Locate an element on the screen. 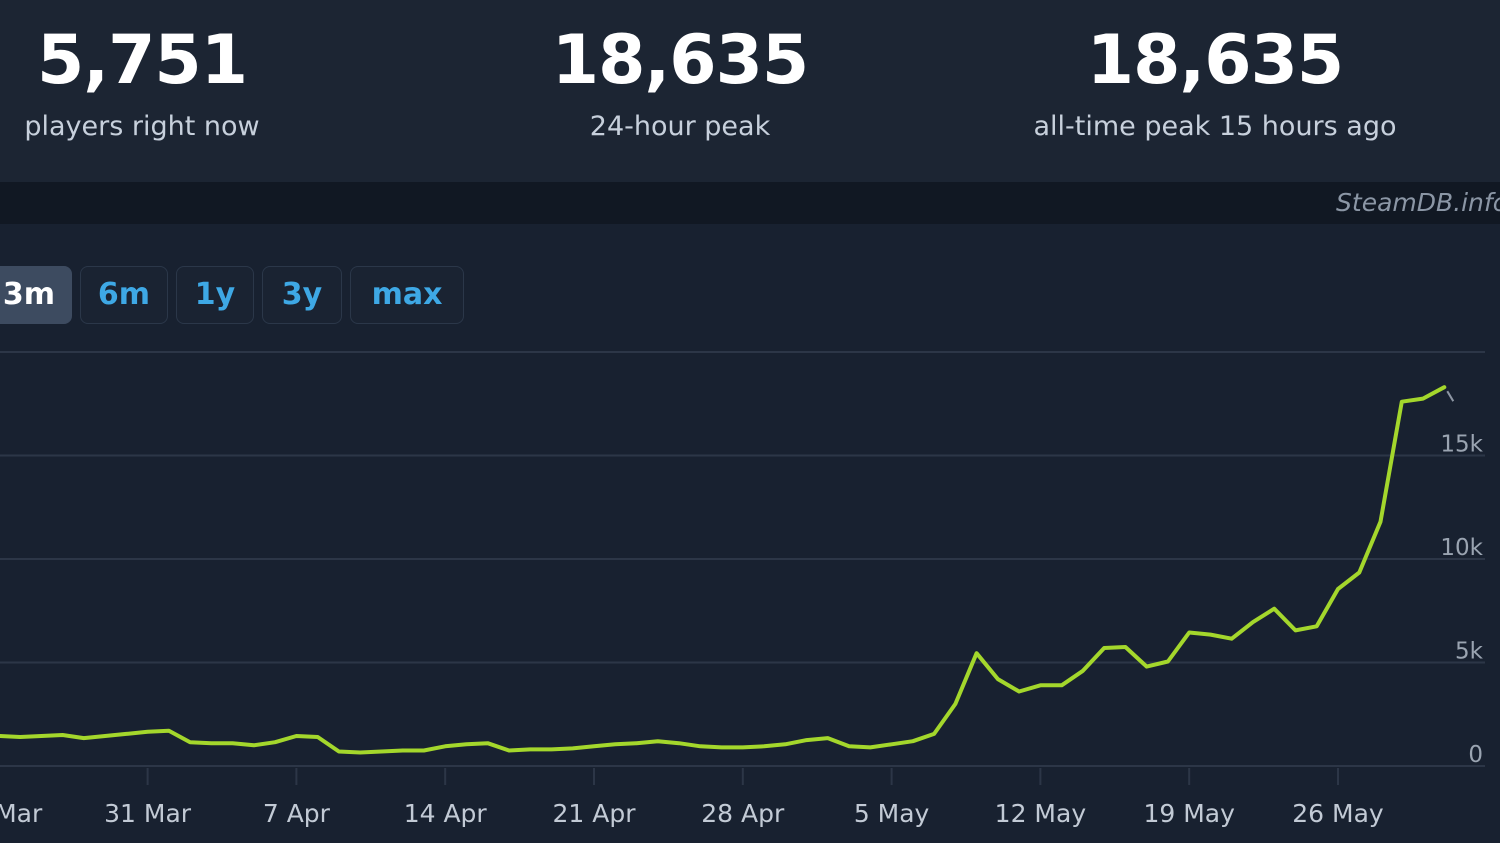  stat-all-time-peak: 18,635 all-time peak 15 hours ago is located at coordinates (1215, 82).